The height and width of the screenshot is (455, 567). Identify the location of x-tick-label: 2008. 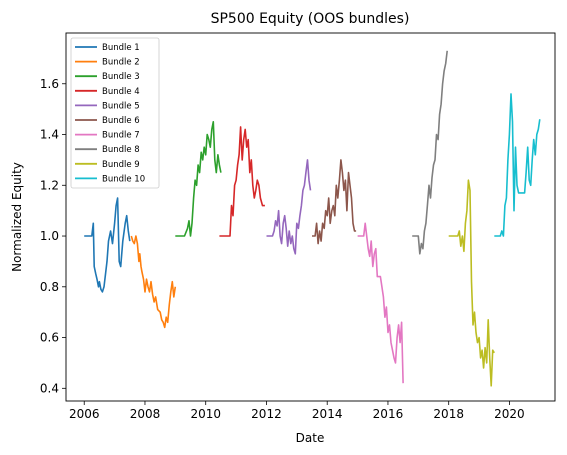
(145, 414).